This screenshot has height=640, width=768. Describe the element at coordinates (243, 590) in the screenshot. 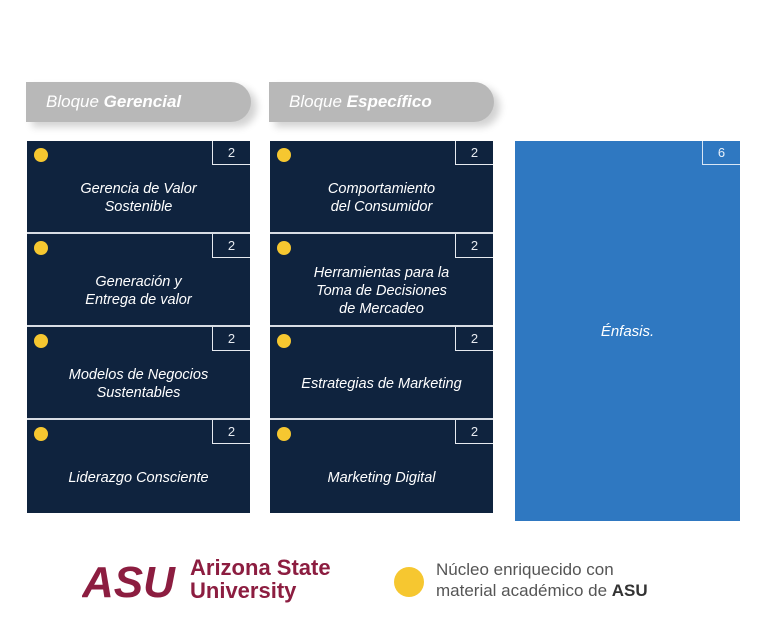

I see `asu-logo-line2: University` at that location.